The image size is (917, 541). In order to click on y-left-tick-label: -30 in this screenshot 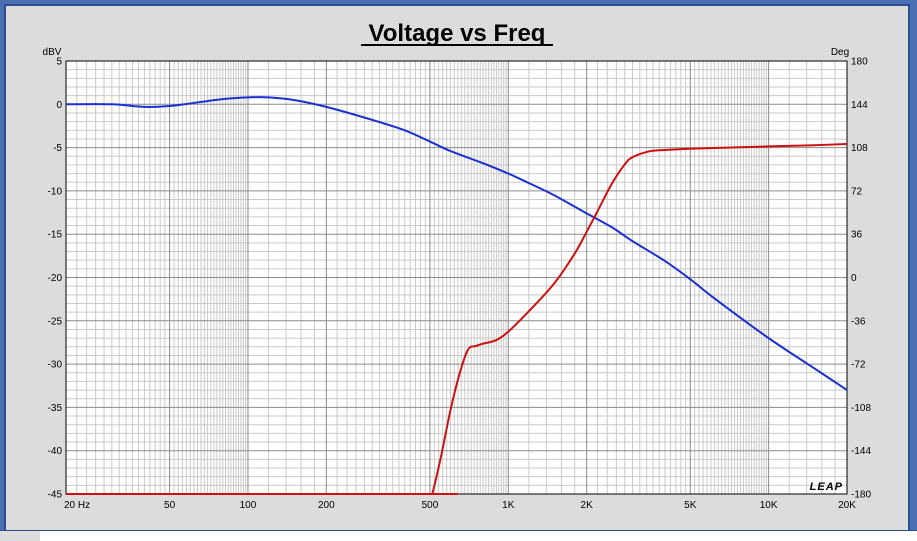, I will do `click(55, 365)`.